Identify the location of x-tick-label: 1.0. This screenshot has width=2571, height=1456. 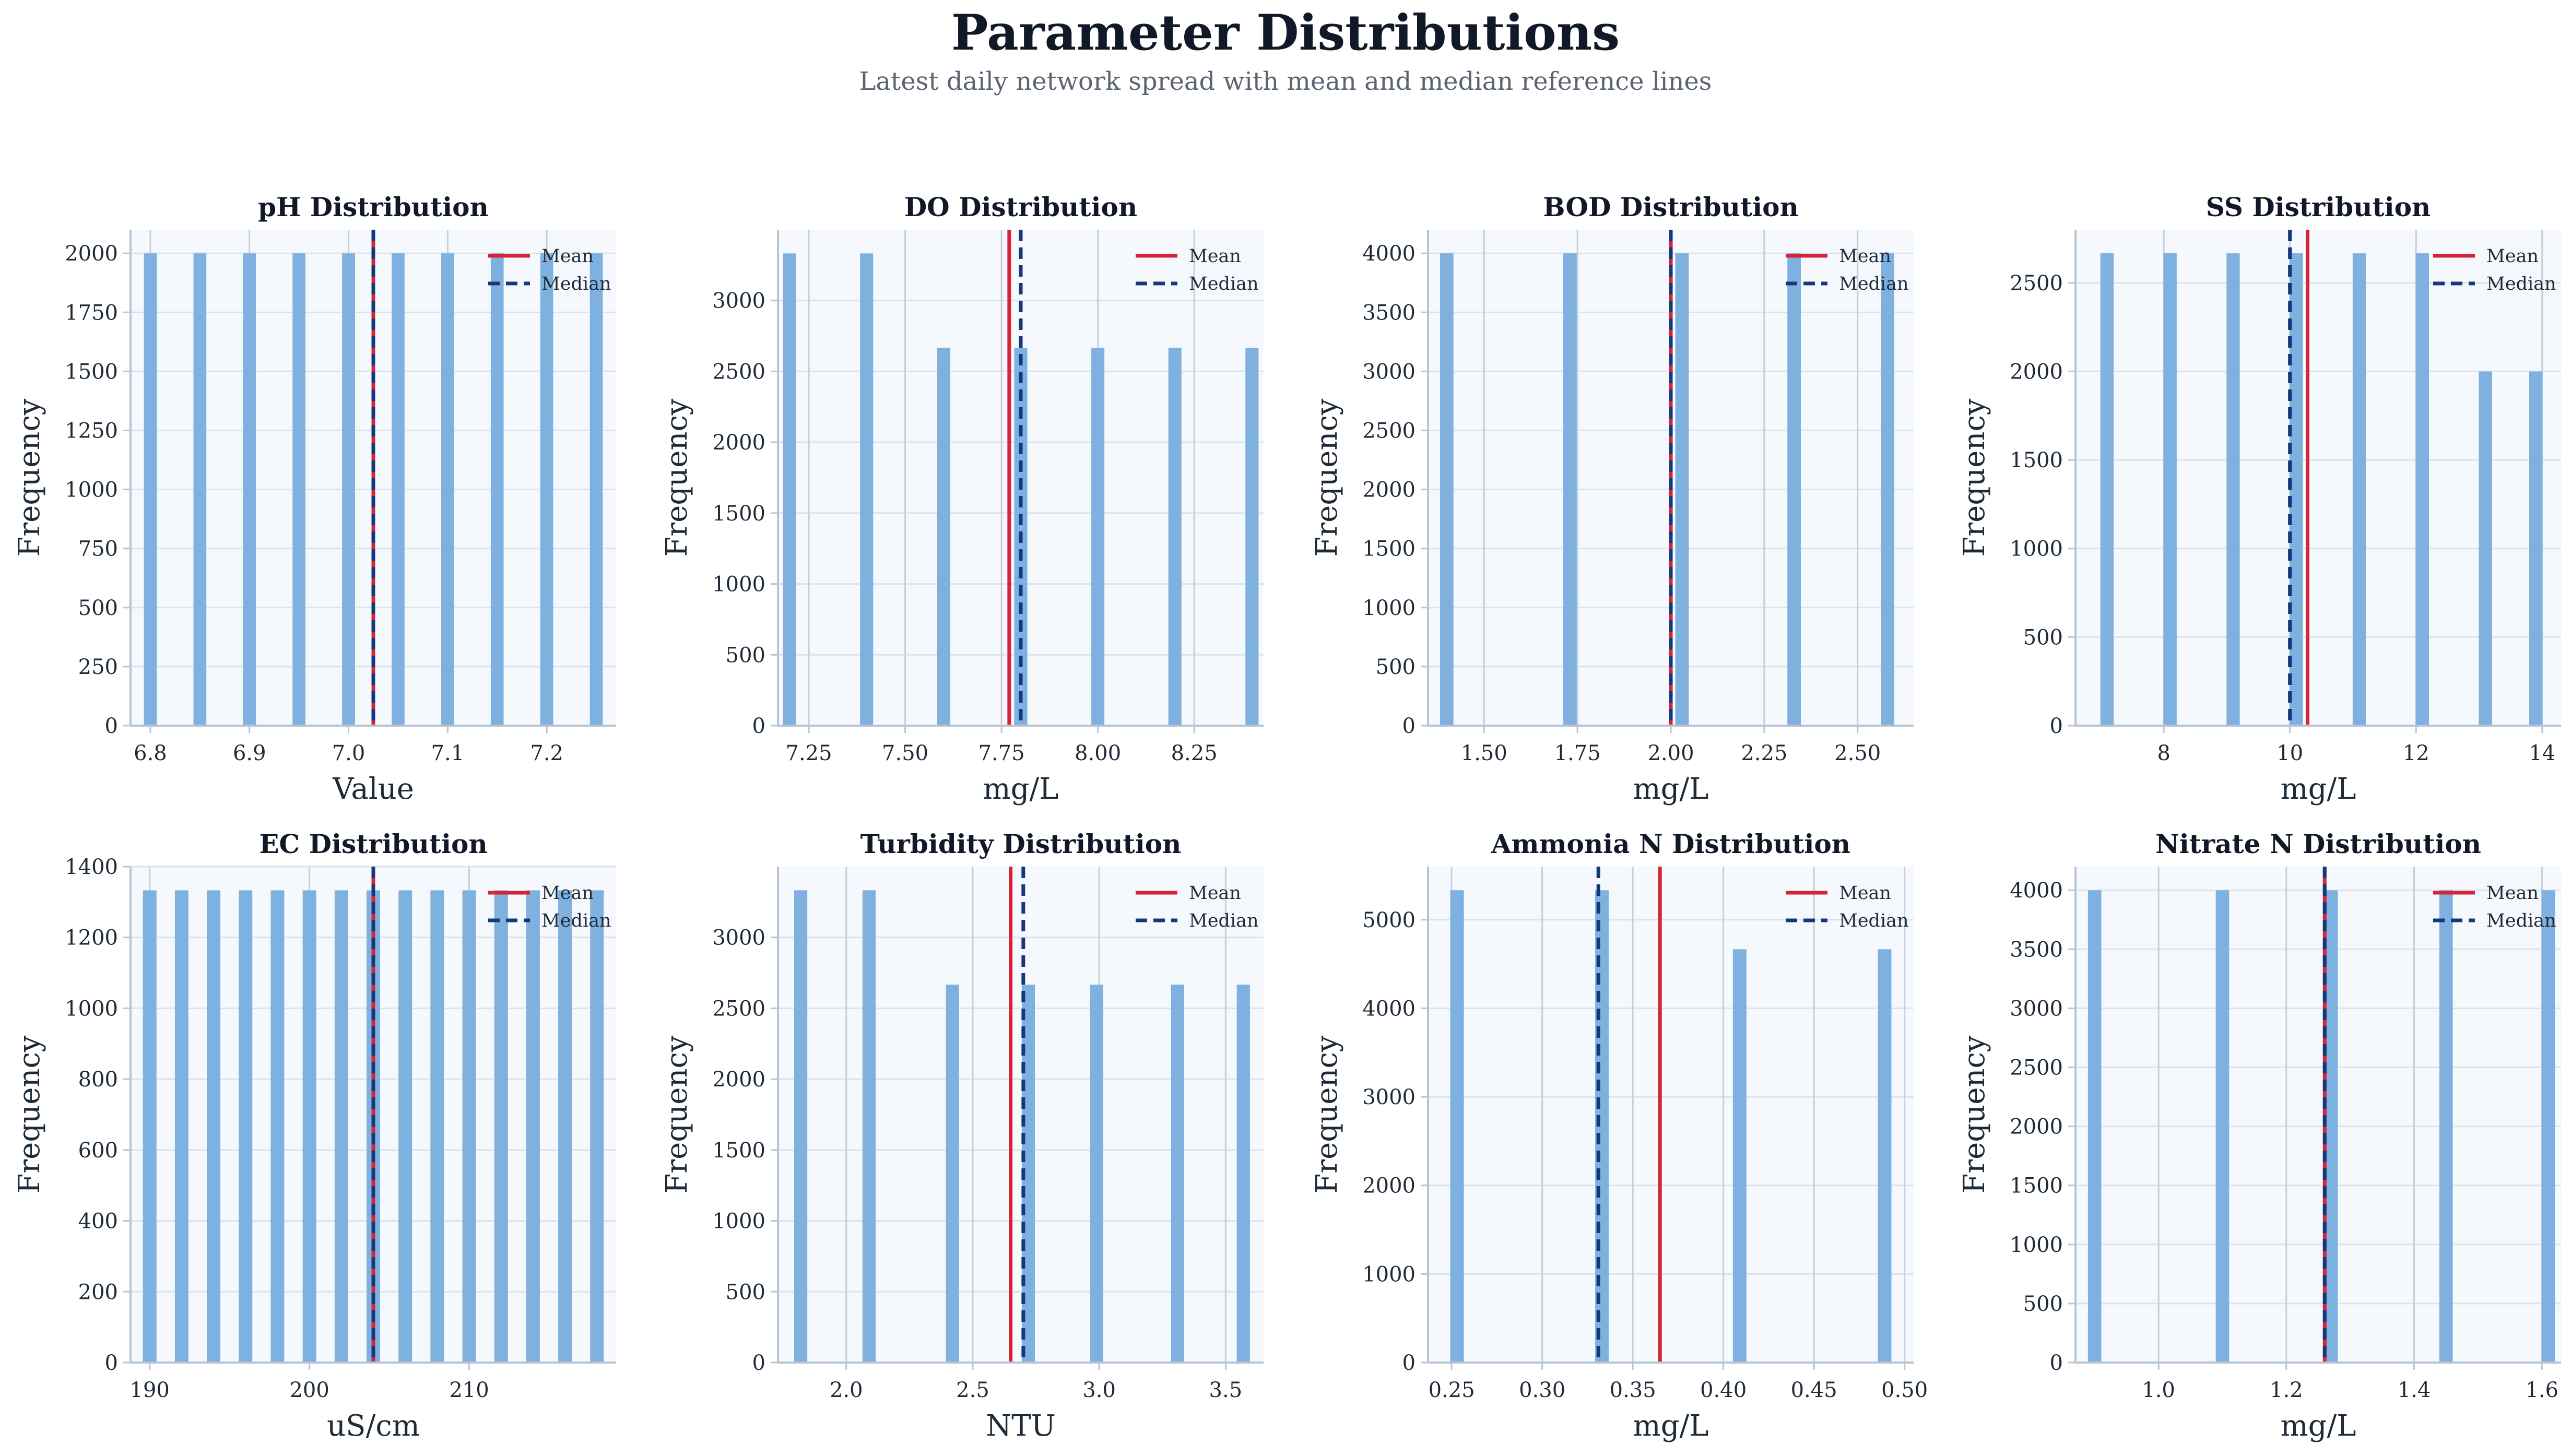
(2158, 1390).